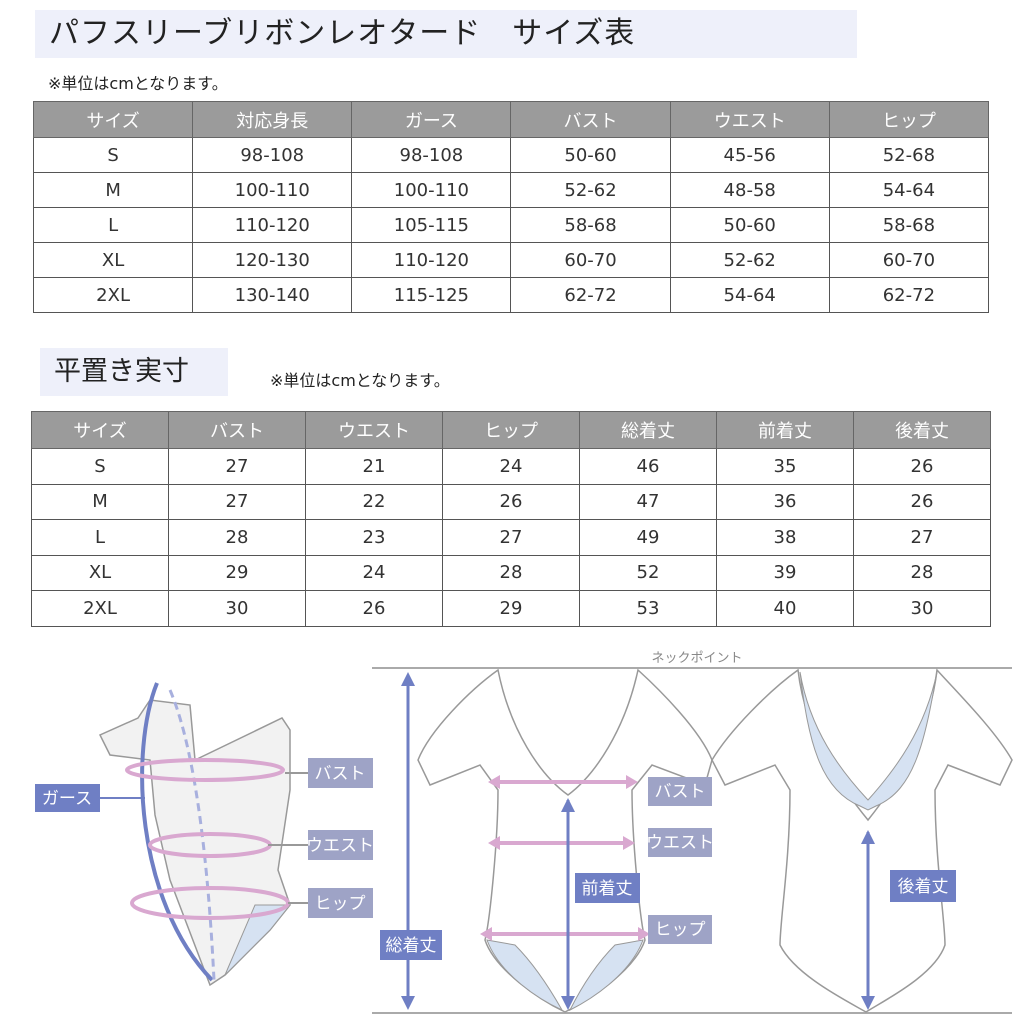 The image size is (1024, 1024). What do you see at coordinates (785, 537) in the screenshot?
I see `table-cell: 38` at bounding box center [785, 537].